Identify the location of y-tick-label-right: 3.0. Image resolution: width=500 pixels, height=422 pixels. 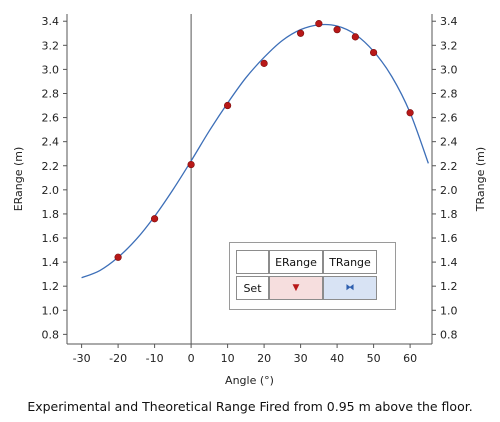
(449, 69).